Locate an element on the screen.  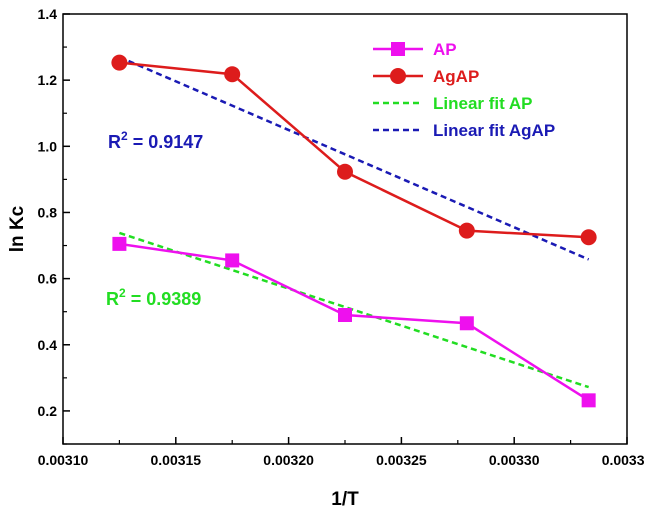
r-squared-annotation: R2 = 0.9389 is located at coordinates (153, 297).